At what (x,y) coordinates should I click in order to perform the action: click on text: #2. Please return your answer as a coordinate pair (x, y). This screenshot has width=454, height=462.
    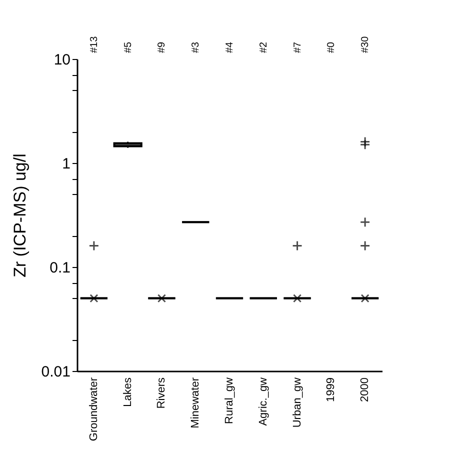
    Looking at the image, I should click on (264, 47).